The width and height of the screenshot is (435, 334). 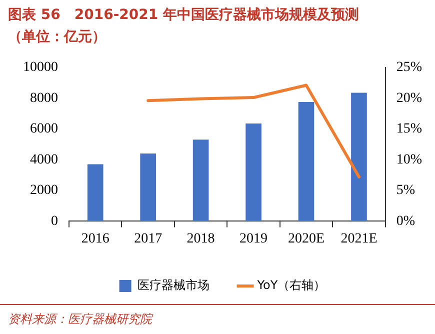 What do you see at coordinates (44, 190) in the screenshot?
I see `y-tick-label: 2000` at bounding box center [44, 190].